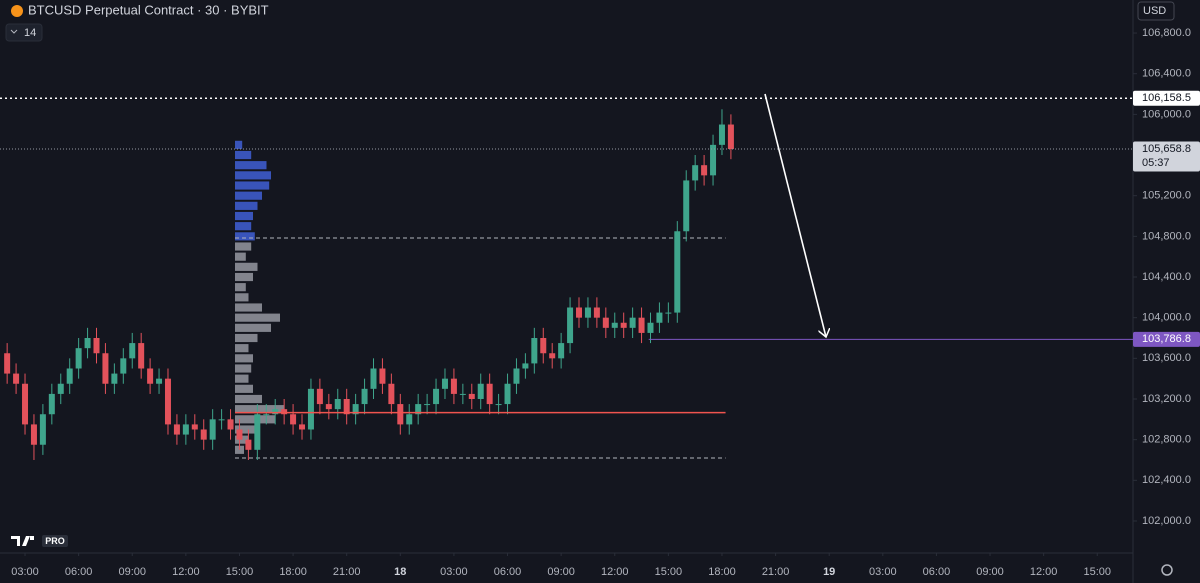  What do you see at coordinates (1166, 236) in the screenshot?
I see `y-tick-label: 104,800.0` at bounding box center [1166, 236].